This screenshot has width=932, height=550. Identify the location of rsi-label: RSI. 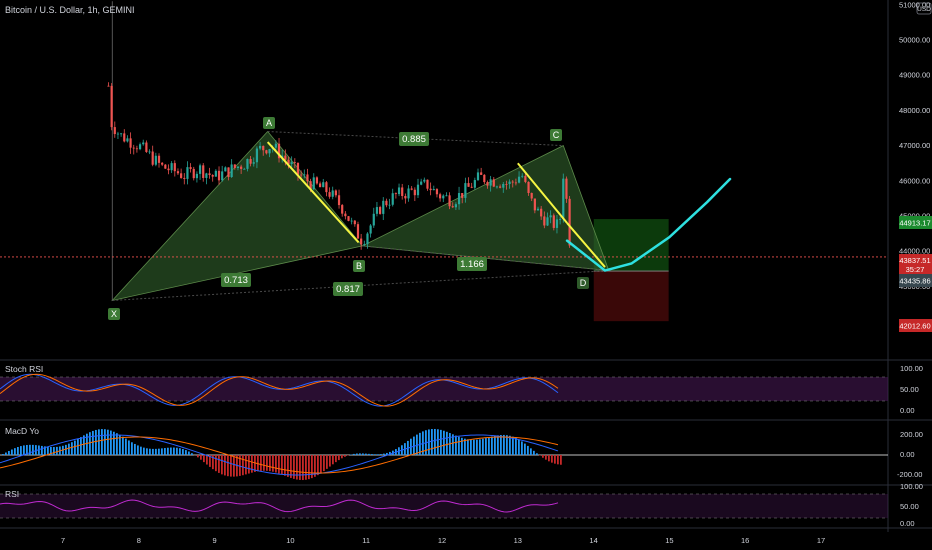
(12, 494).